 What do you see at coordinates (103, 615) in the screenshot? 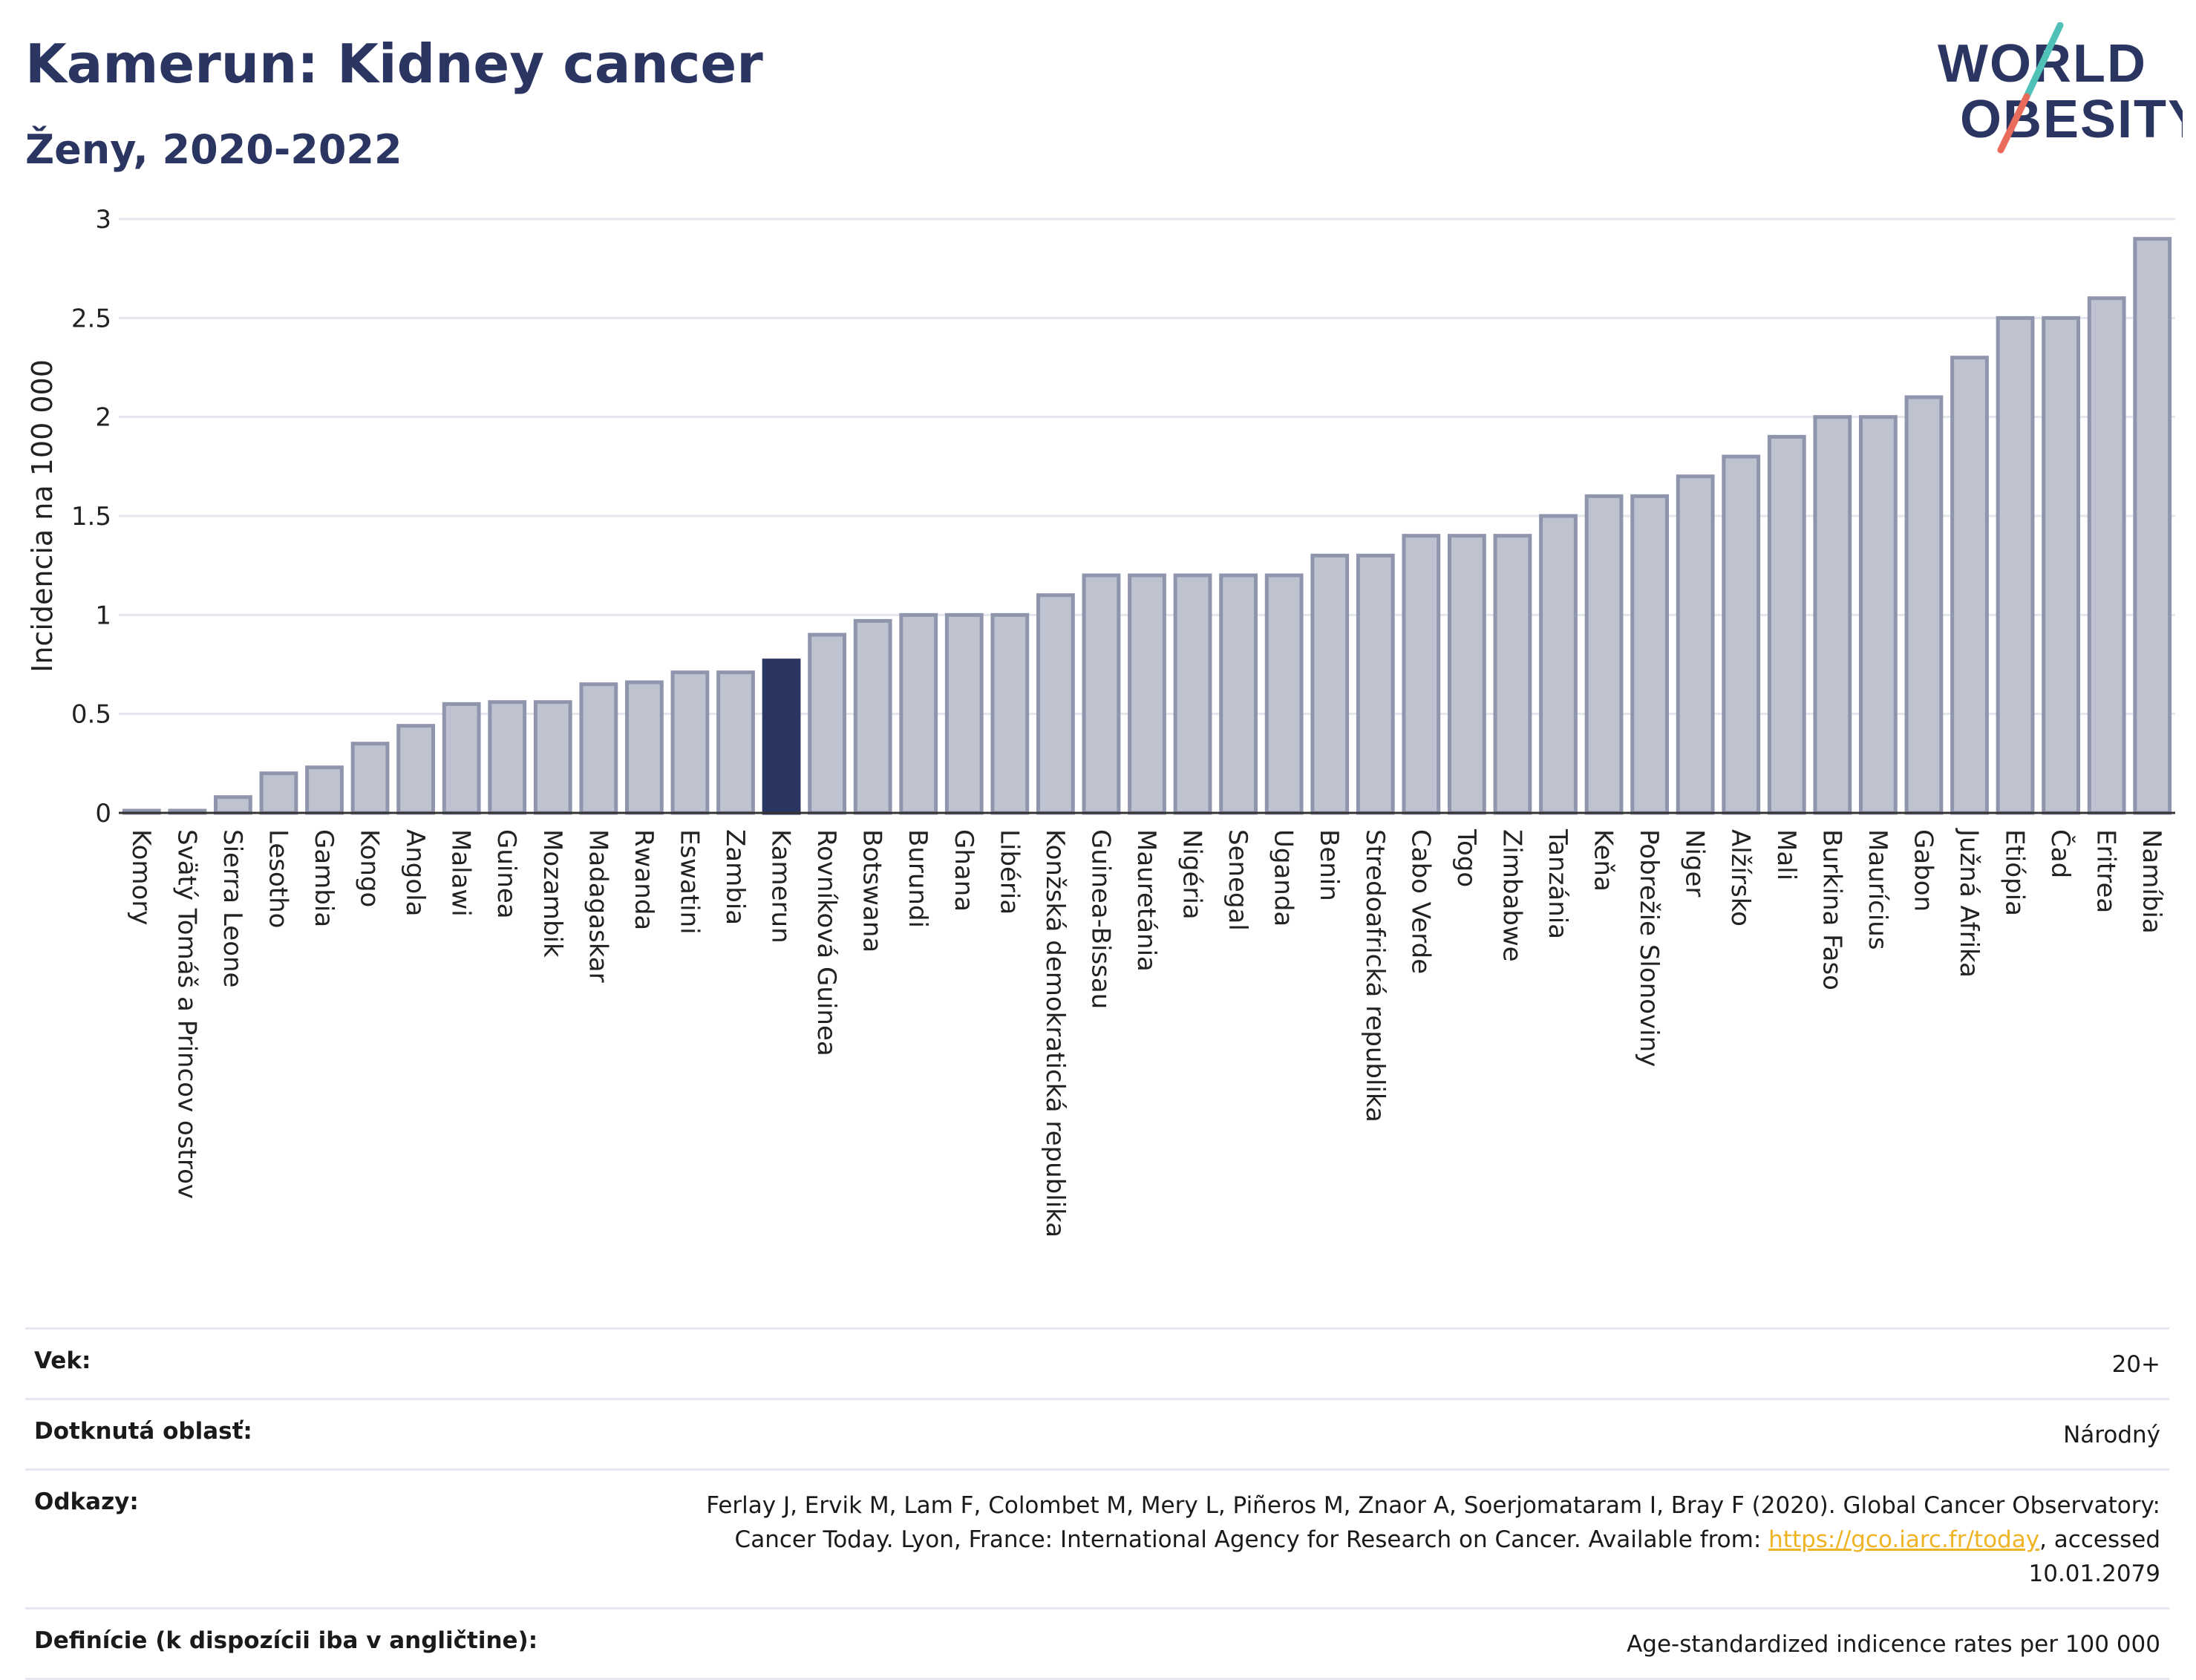
I see `y-tick-label: 1` at bounding box center [103, 615].